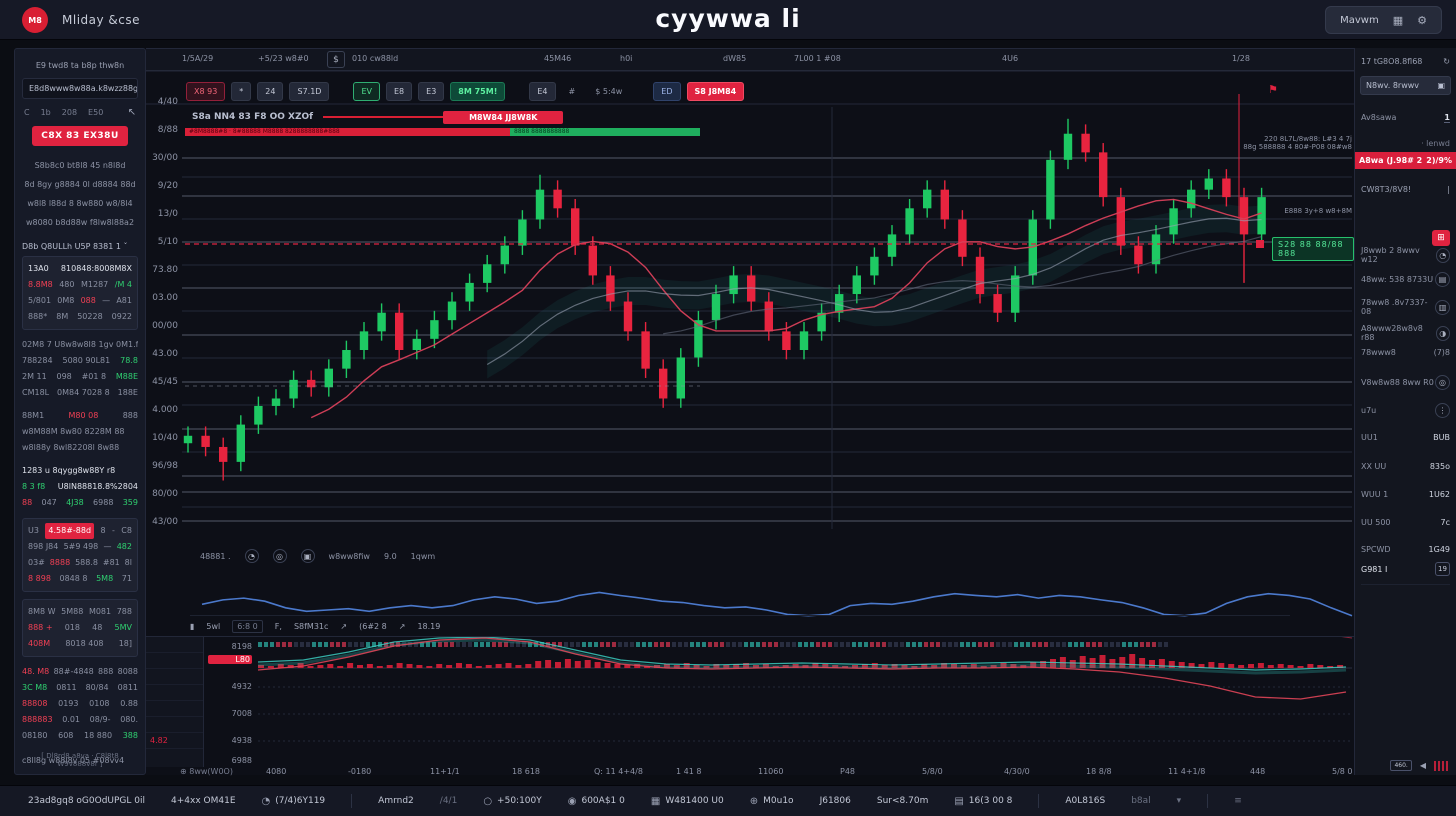 Image resolution: width=1456 pixels, height=816 pixels. Describe the element at coordinates (1141, 801) in the screenshot. I see `taskbar-item-15: b8al` at that location.